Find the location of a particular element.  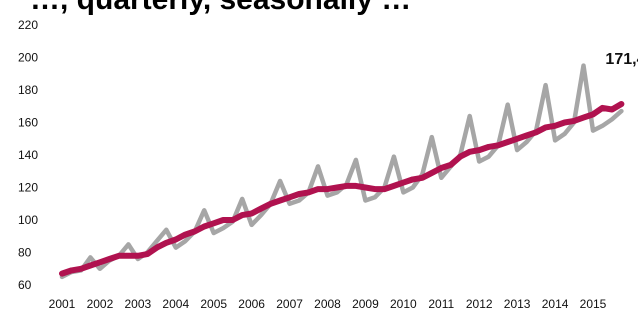

y-tick-label: 160 is located at coordinates (28, 123).